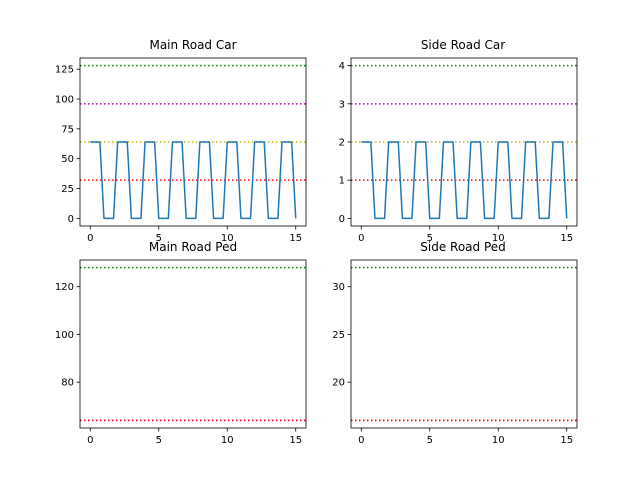 This screenshot has height=480, width=640. I want to click on y-tick-label: 120, so click(64, 287).